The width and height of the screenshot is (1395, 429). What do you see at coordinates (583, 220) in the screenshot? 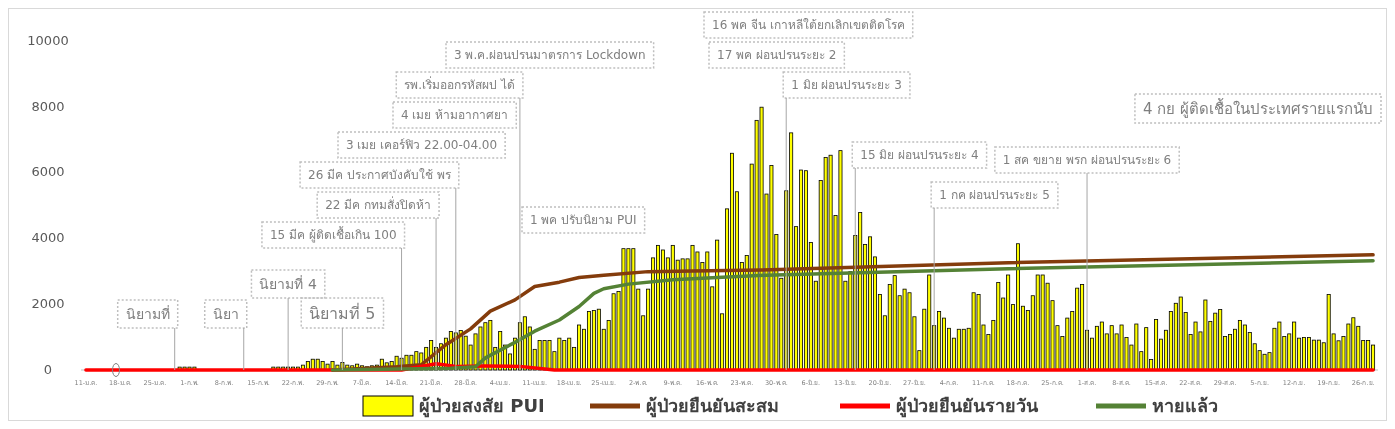
I see `annotation: 1 พค ปรับนิยาม PUI` at bounding box center [583, 220].